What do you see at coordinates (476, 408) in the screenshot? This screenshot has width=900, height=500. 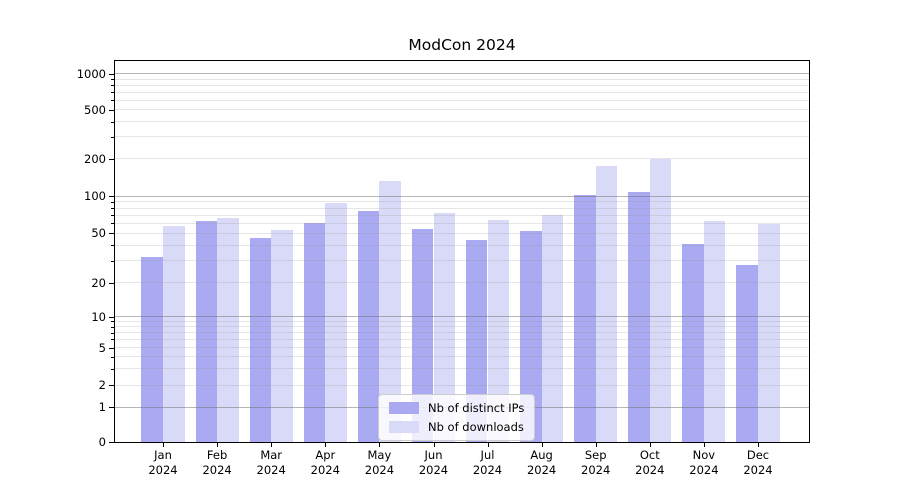 I see `legend-label: Nb of distinct IPs` at bounding box center [476, 408].